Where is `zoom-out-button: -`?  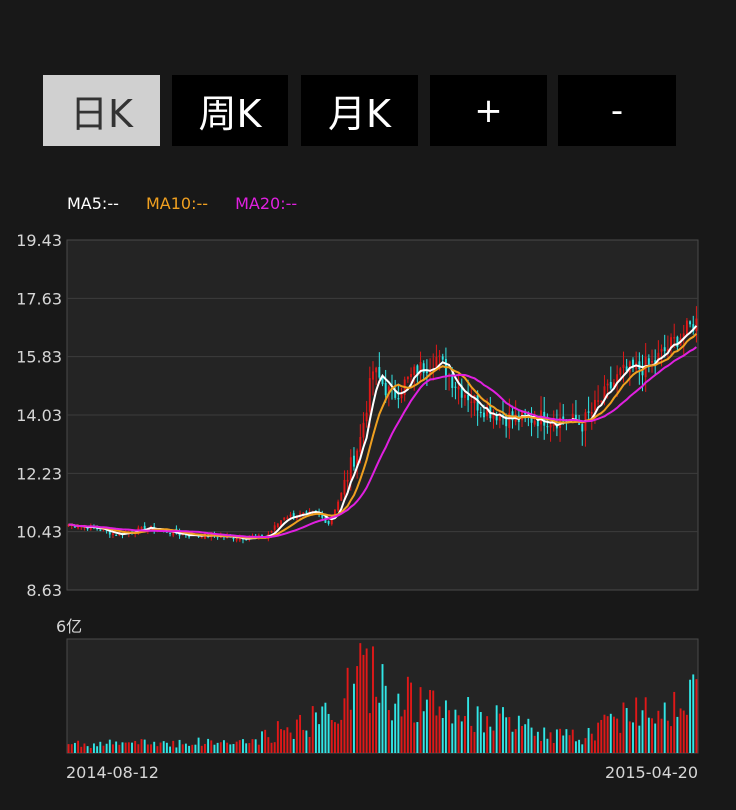 zoom-out-button: - is located at coordinates (617, 110).